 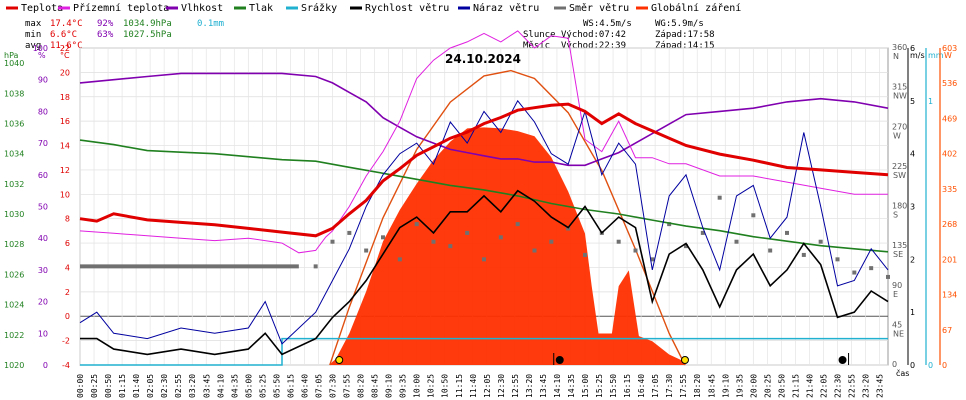 What do you see at coordinates (361, 386) in the screenshot?
I see `x-tick: 08:20` at bounding box center [361, 386].